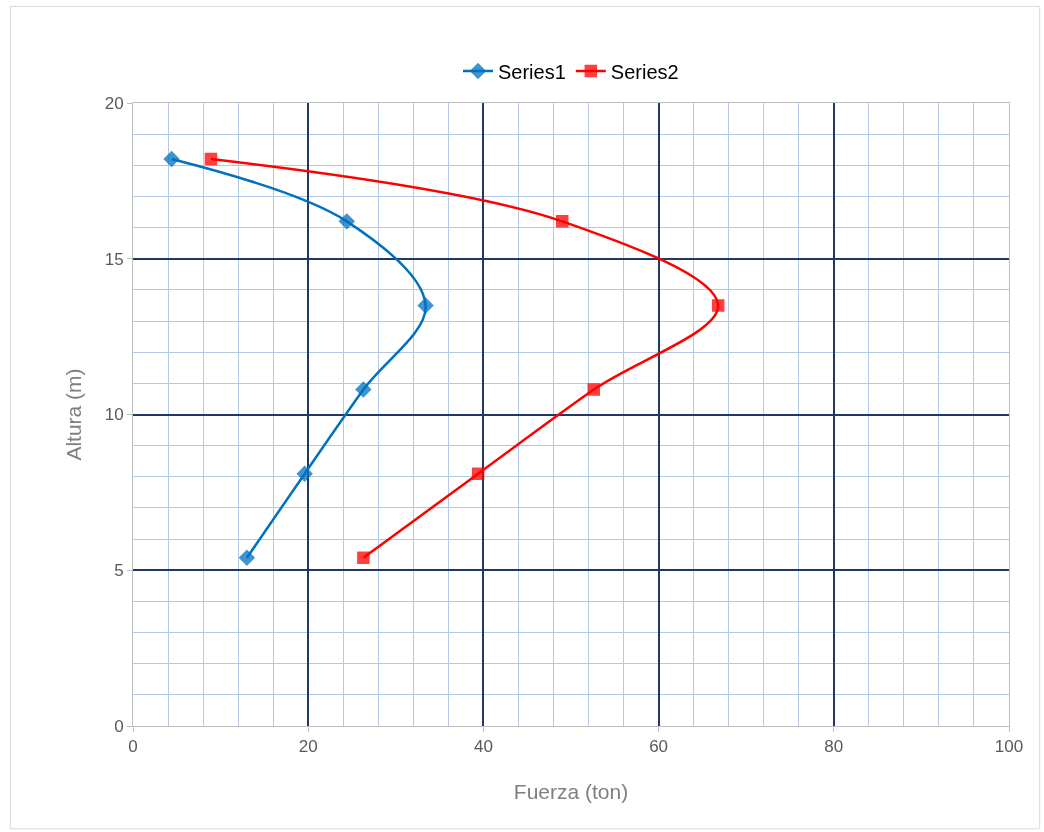 The width and height of the screenshot is (1044, 832). What do you see at coordinates (114, 415) in the screenshot?
I see `y-tick-label: 10` at bounding box center [114, 415].